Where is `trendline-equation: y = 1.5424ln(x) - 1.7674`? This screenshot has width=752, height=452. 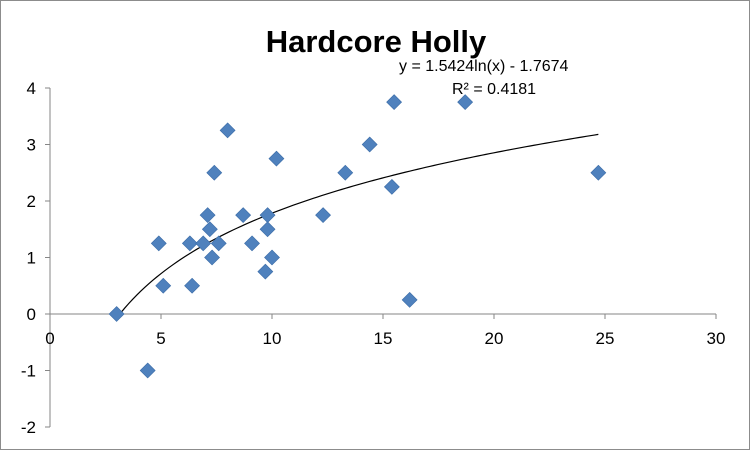
trendline-equation: y = 1.5424ln(x) - 1.7674 is located at coordinates (484, 66).